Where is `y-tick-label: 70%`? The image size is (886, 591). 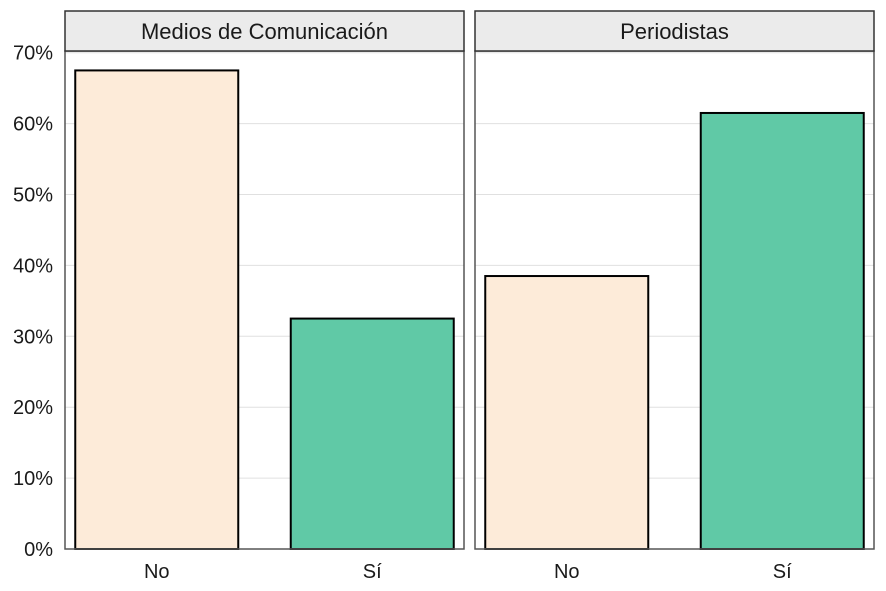 y-tick-label: 70% is located at coordinates (33, 54).